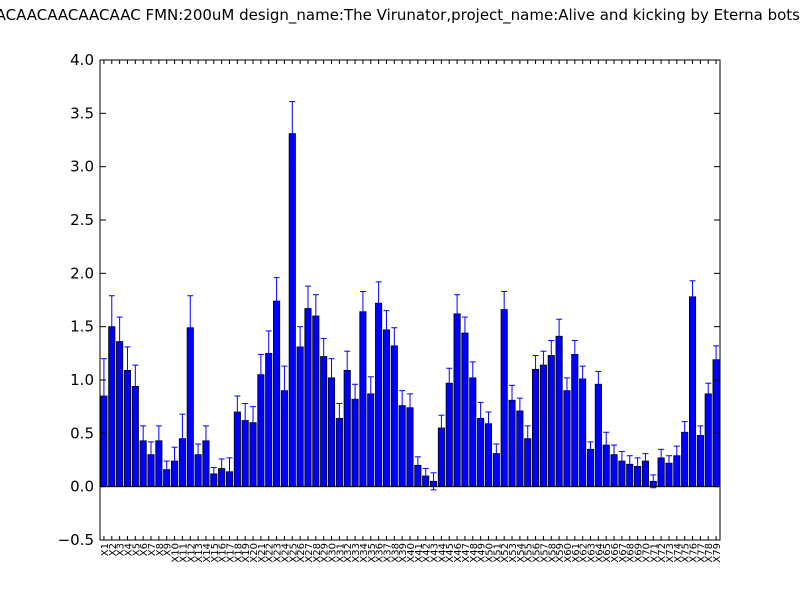  I want to click on x-tick-label: X4, so click(128, 549).